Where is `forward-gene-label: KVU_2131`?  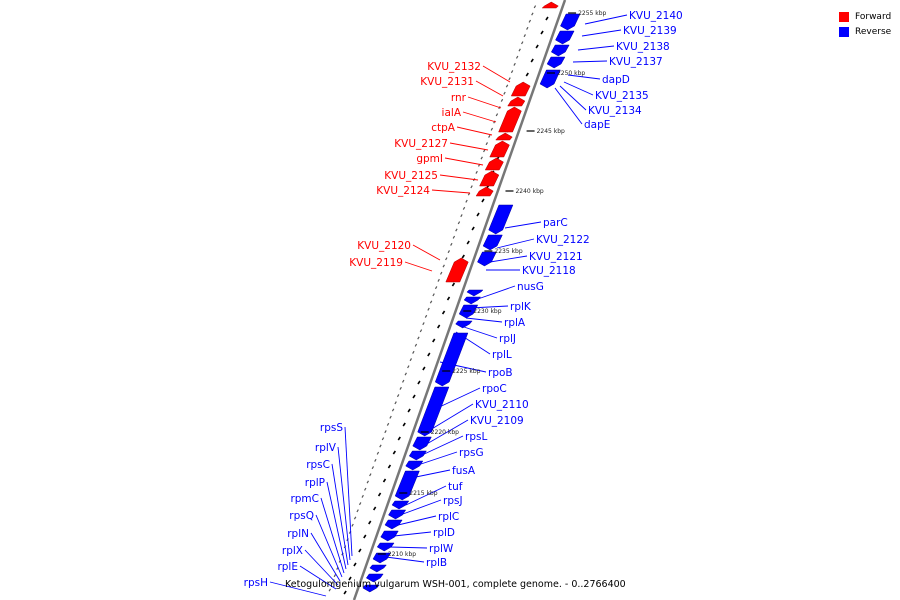 forward-gene-label: KVU_2131 is located at coordinates (447, 82).